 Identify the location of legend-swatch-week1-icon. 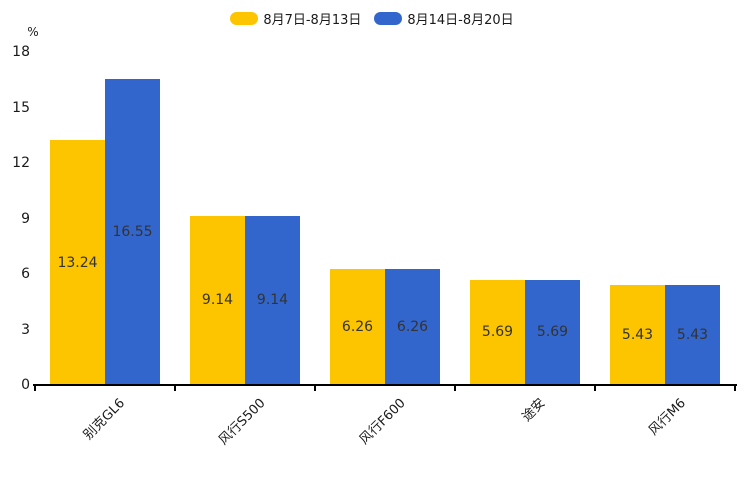
(244, 18).